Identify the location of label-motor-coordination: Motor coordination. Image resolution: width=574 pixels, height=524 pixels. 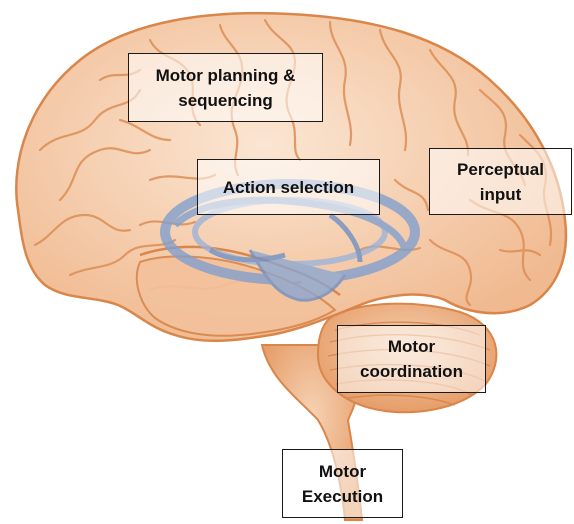
(411, 359).